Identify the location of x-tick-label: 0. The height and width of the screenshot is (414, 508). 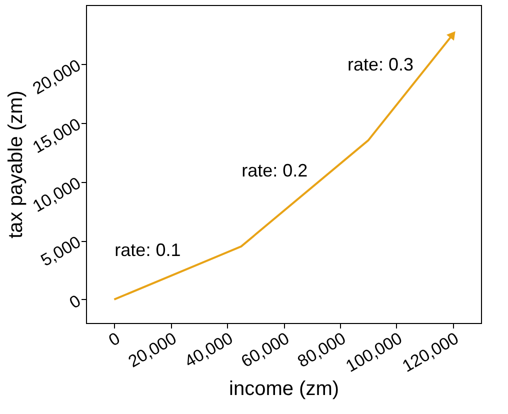
(115, 339).